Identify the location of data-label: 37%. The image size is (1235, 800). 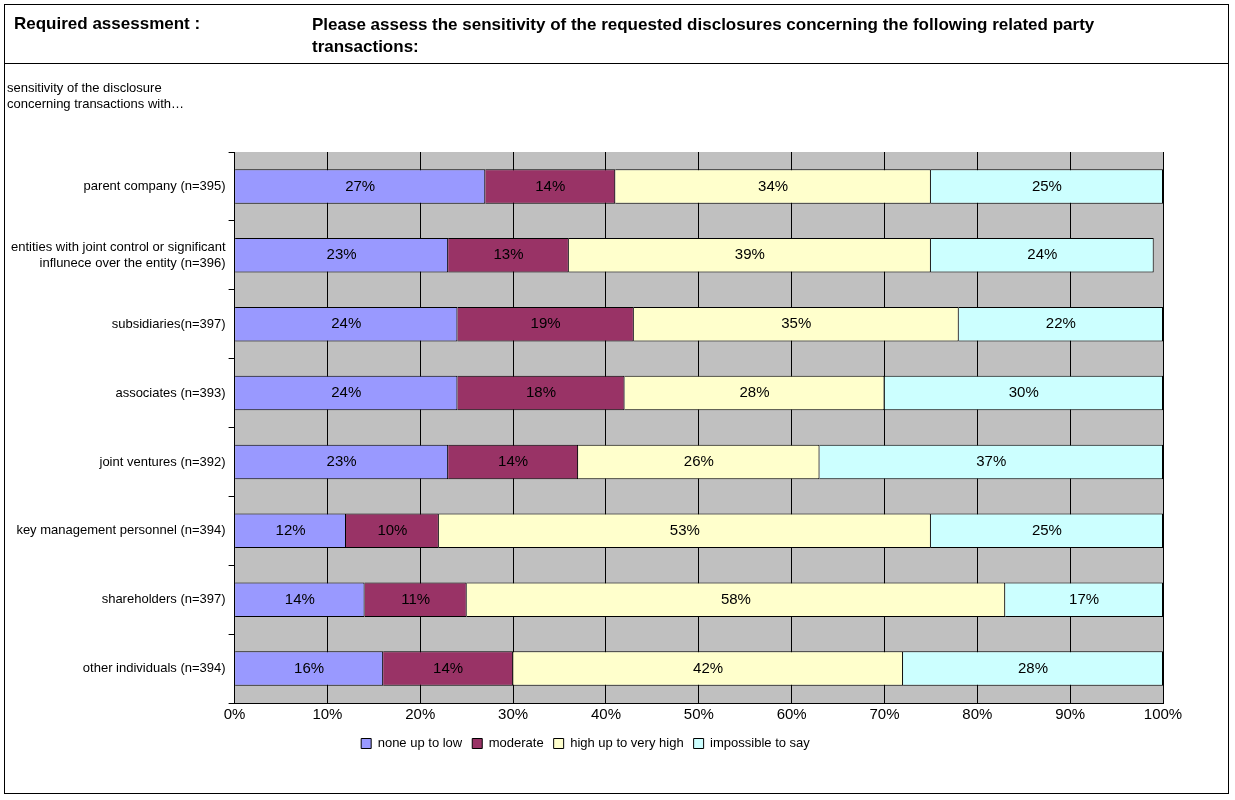
(991, 461).